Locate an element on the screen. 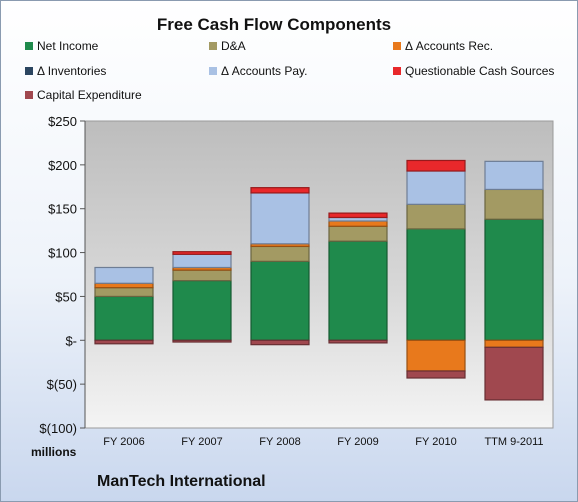 The image size is (578, 502). bar-segment-danda-fy-2008 is located at coordinates (280, 253).